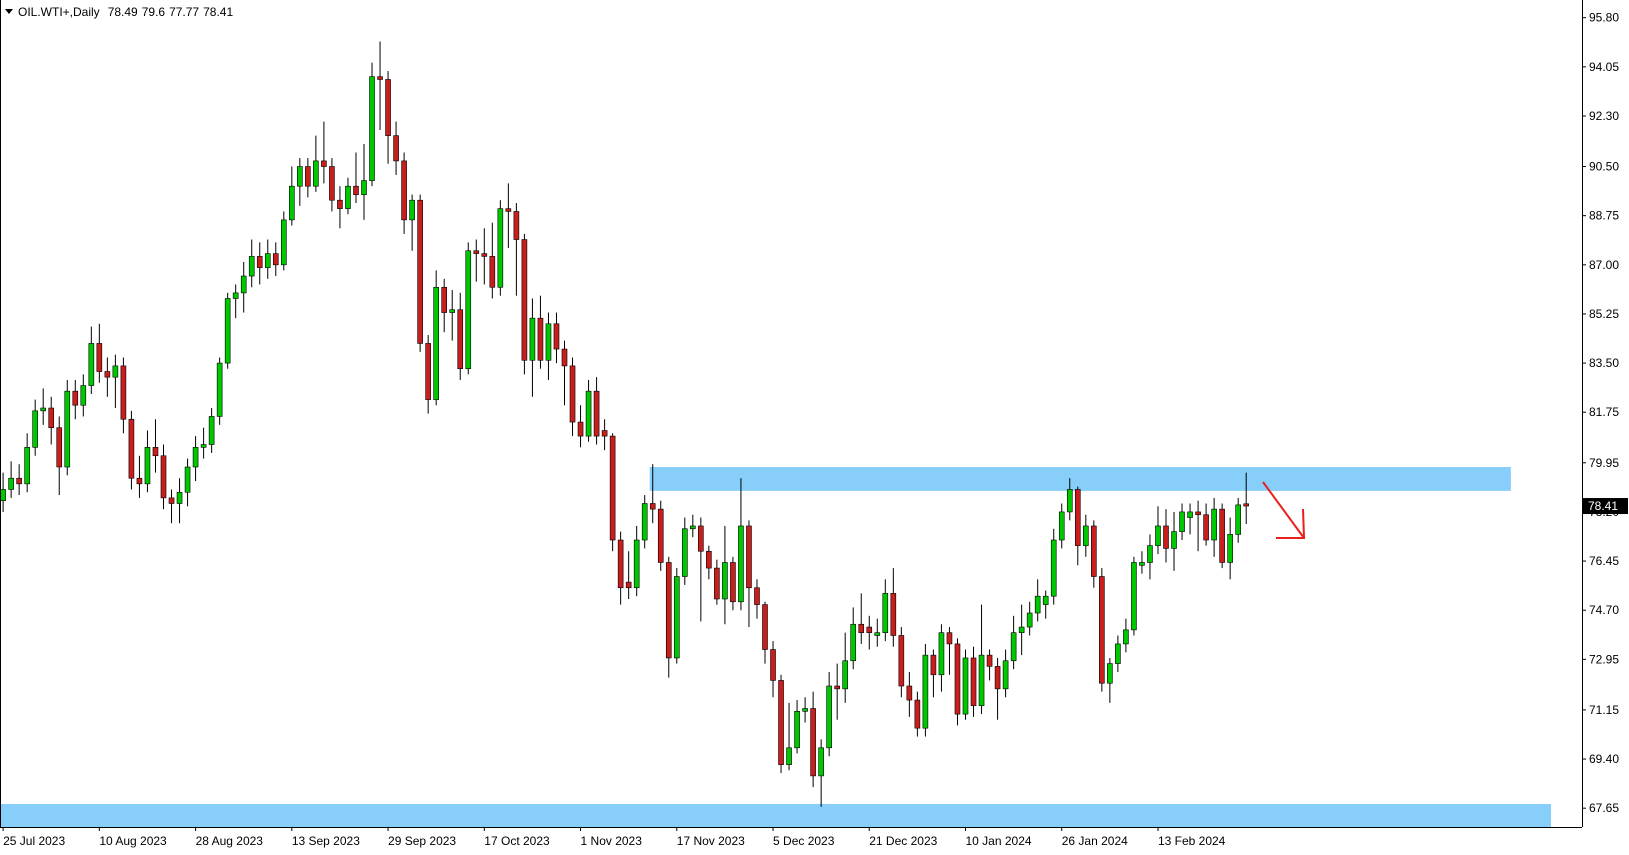 Image resolution: width=1629 pixels, height=855 pixels. I want to click on y-tick-label: 92.30, so click(1604, 116).